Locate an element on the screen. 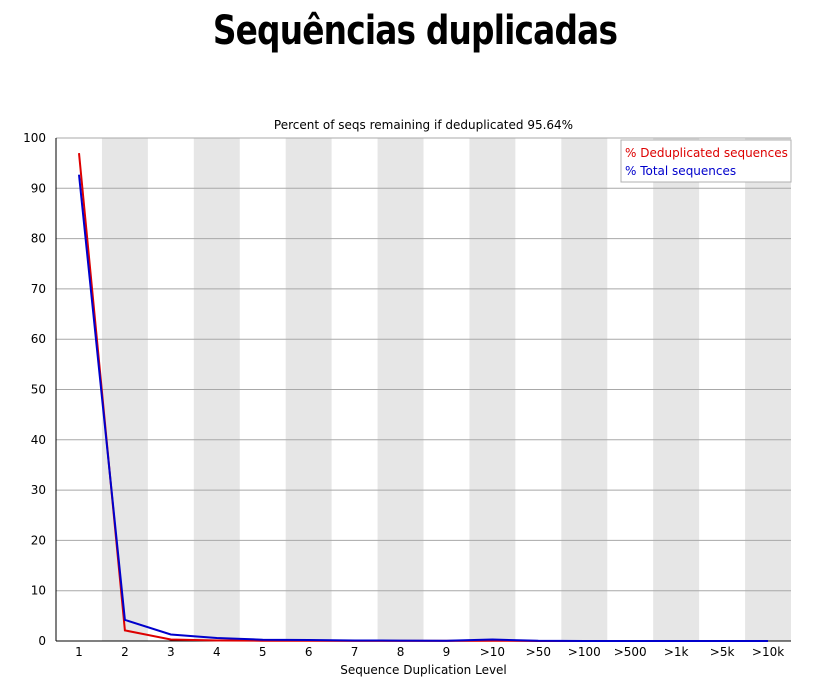 The image size is (830, 687). x-tick-label: >10 is located at coordinates (492, 652).